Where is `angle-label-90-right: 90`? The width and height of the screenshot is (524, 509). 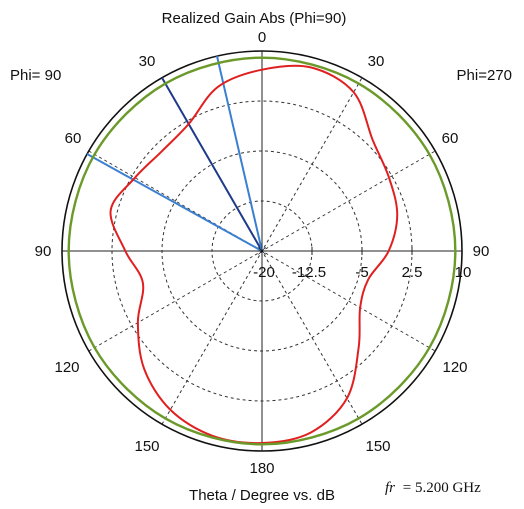
angle-label-90-right: 90 is located at coordinates (481, 251).